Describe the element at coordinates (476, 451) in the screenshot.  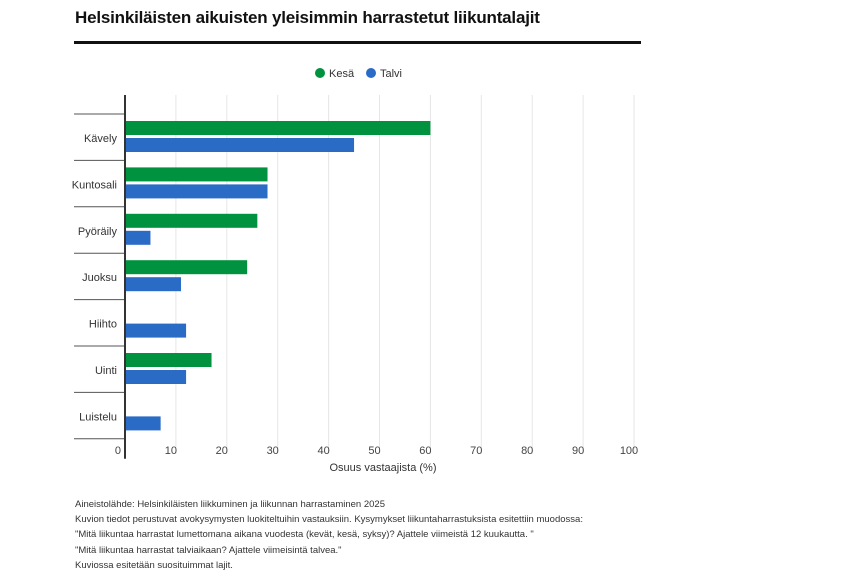
I see `x-tick-label: 70` at that location.